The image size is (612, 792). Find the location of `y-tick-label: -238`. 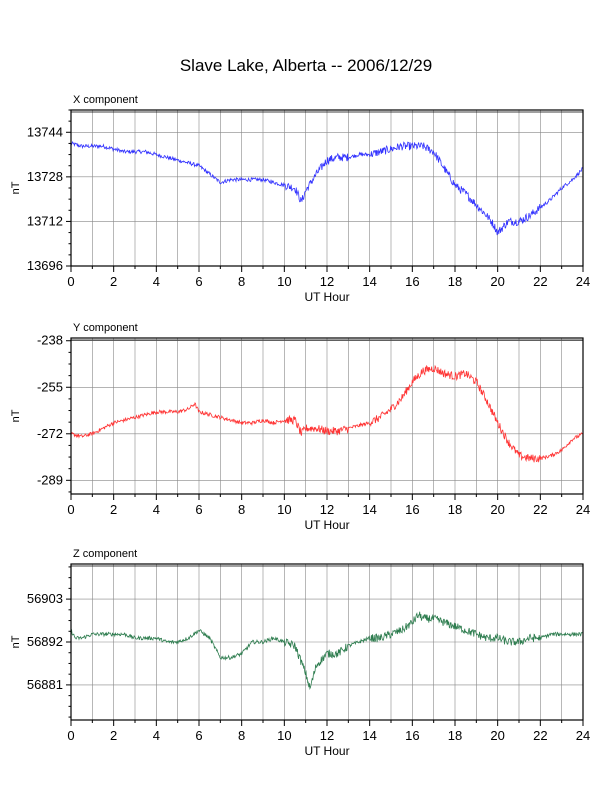

y-tick-label: -238 is located at coordinates (50, 340).